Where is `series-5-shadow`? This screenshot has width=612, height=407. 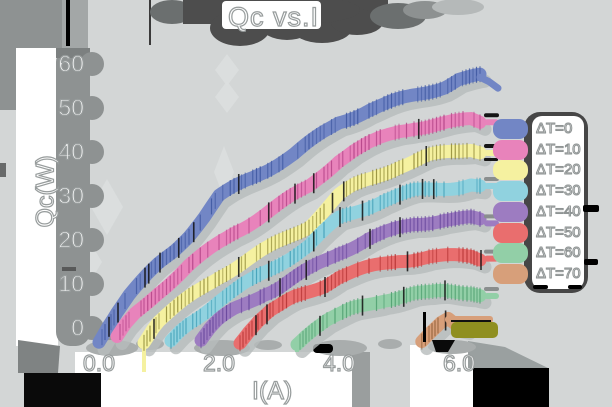
series-5-shadow is located at coordinates (365, 306).